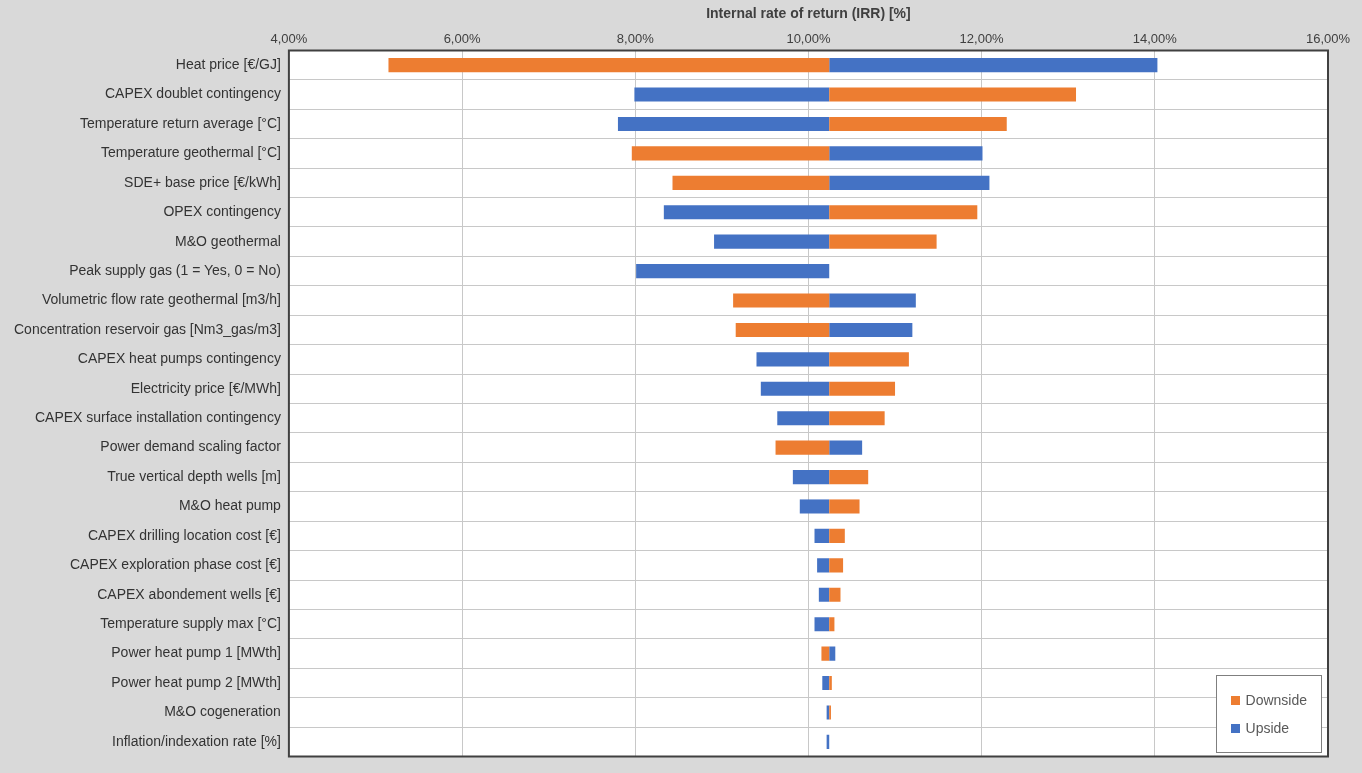 This screenshot has width=1362, height=773. I want to click on x-tick-label: 10,00%, so click(808, 39).